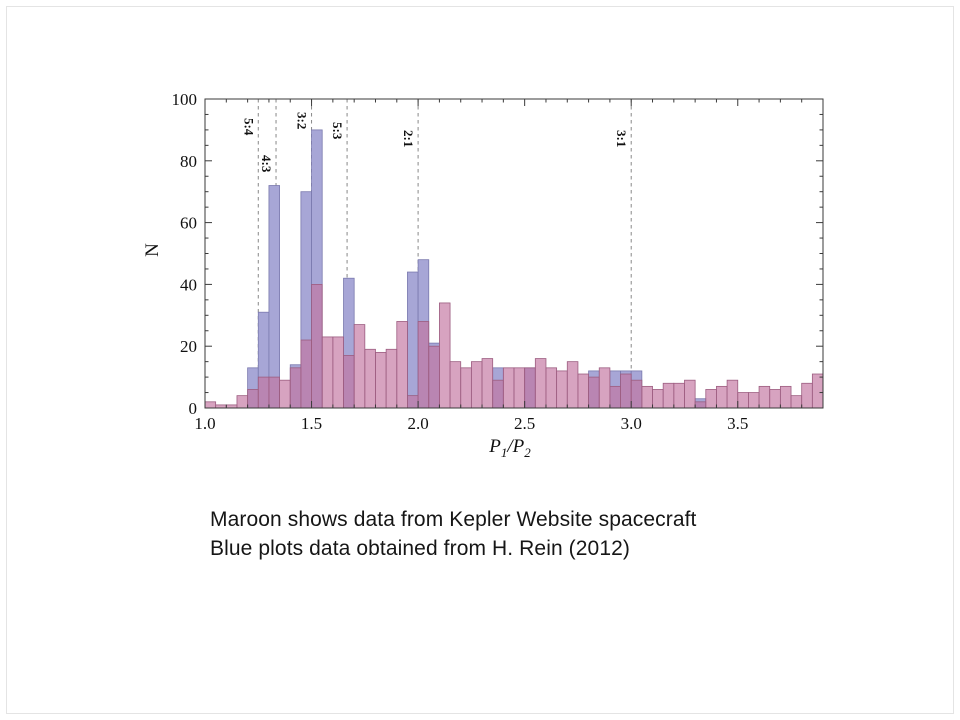 Image resolution: width=960 pixels, height=720 pixels. I want to click on x-tick-label: 1.5, so click(311, 423).